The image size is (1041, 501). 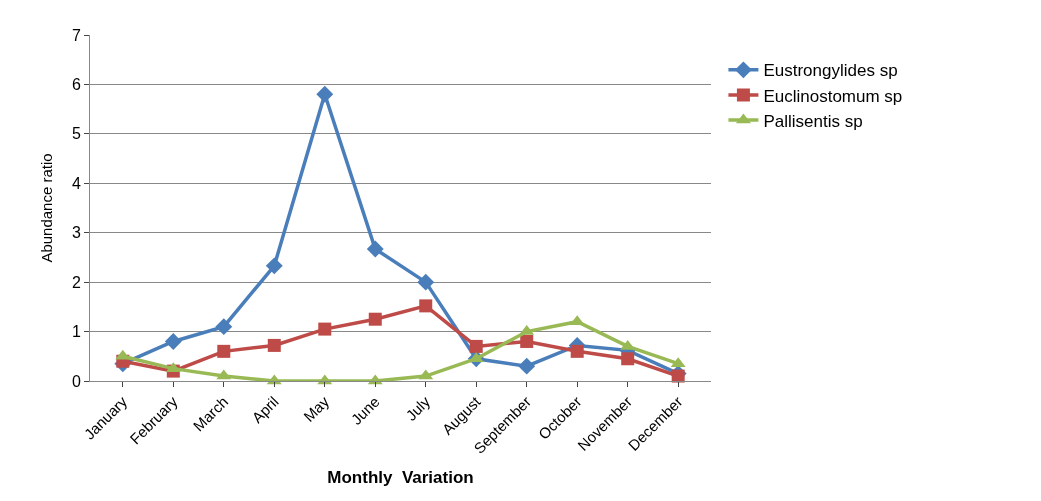 I want to click on legend-label: Euclinostomum sp, so click(x=833, y=96).